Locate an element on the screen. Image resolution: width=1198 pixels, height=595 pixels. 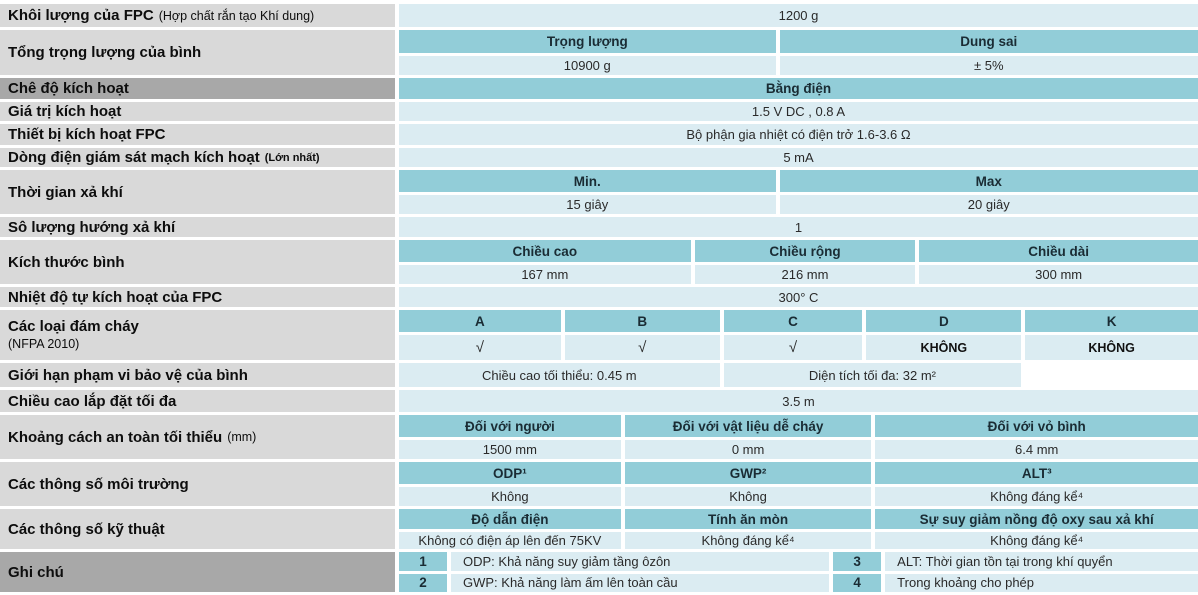
label-self-activation-temp: Nhiệt độ tự kích hoạt của FPC is located at coordinates (197, 297).